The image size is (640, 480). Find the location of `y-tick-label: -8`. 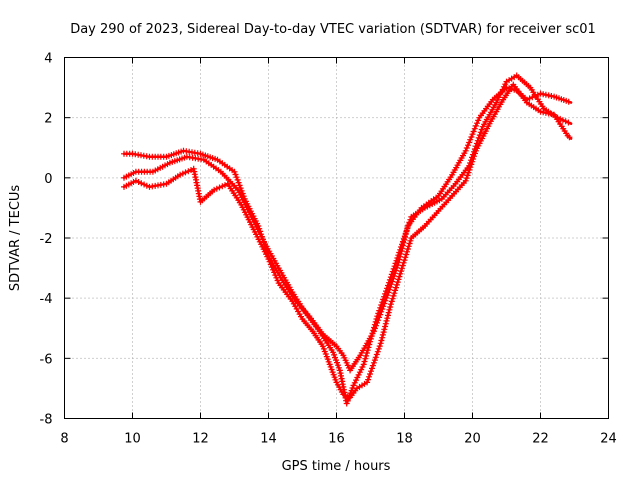

y-tick-label: -8 is located at coordinates (46, 420).